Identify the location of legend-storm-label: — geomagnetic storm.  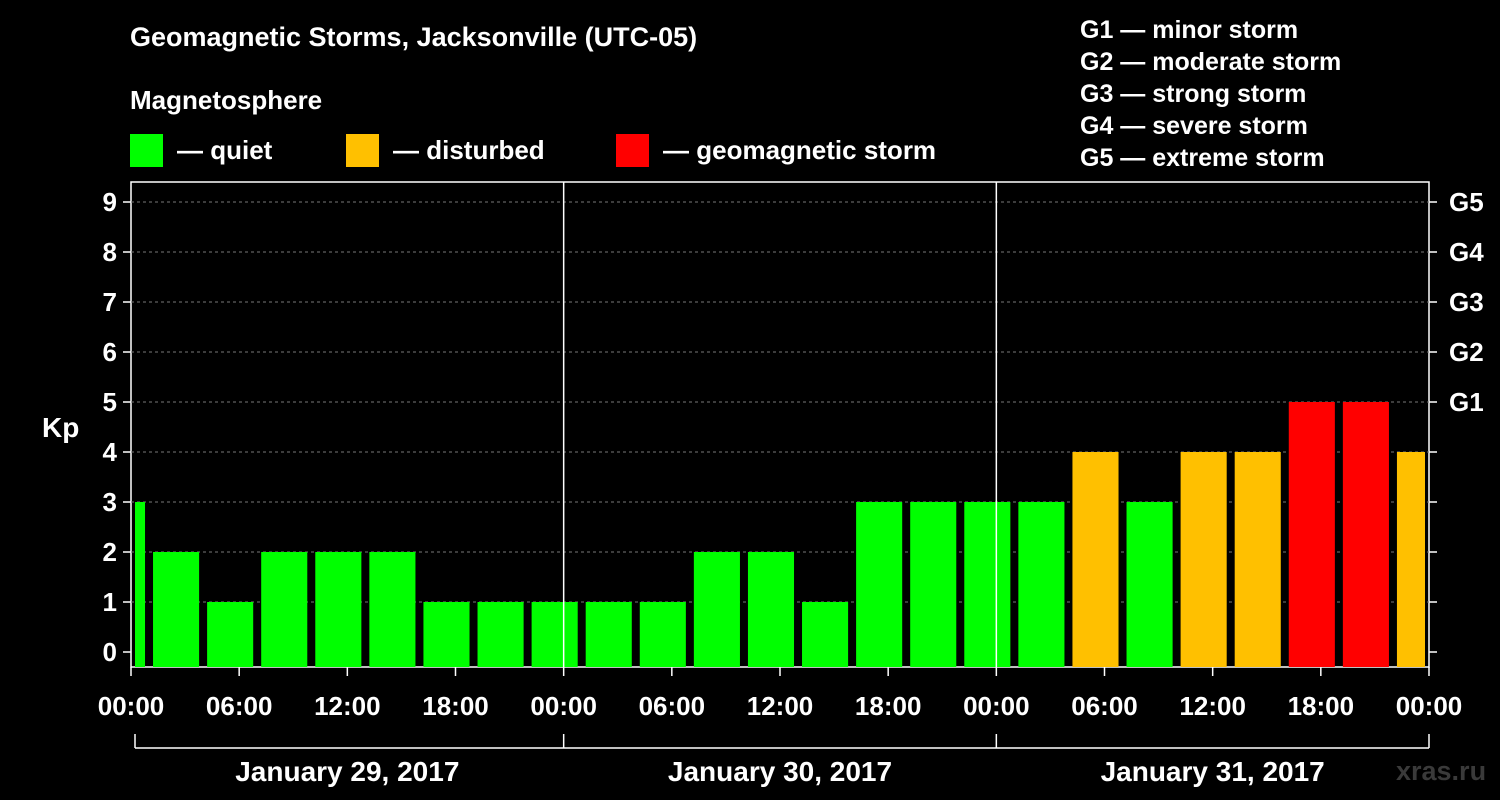
(800, 149).